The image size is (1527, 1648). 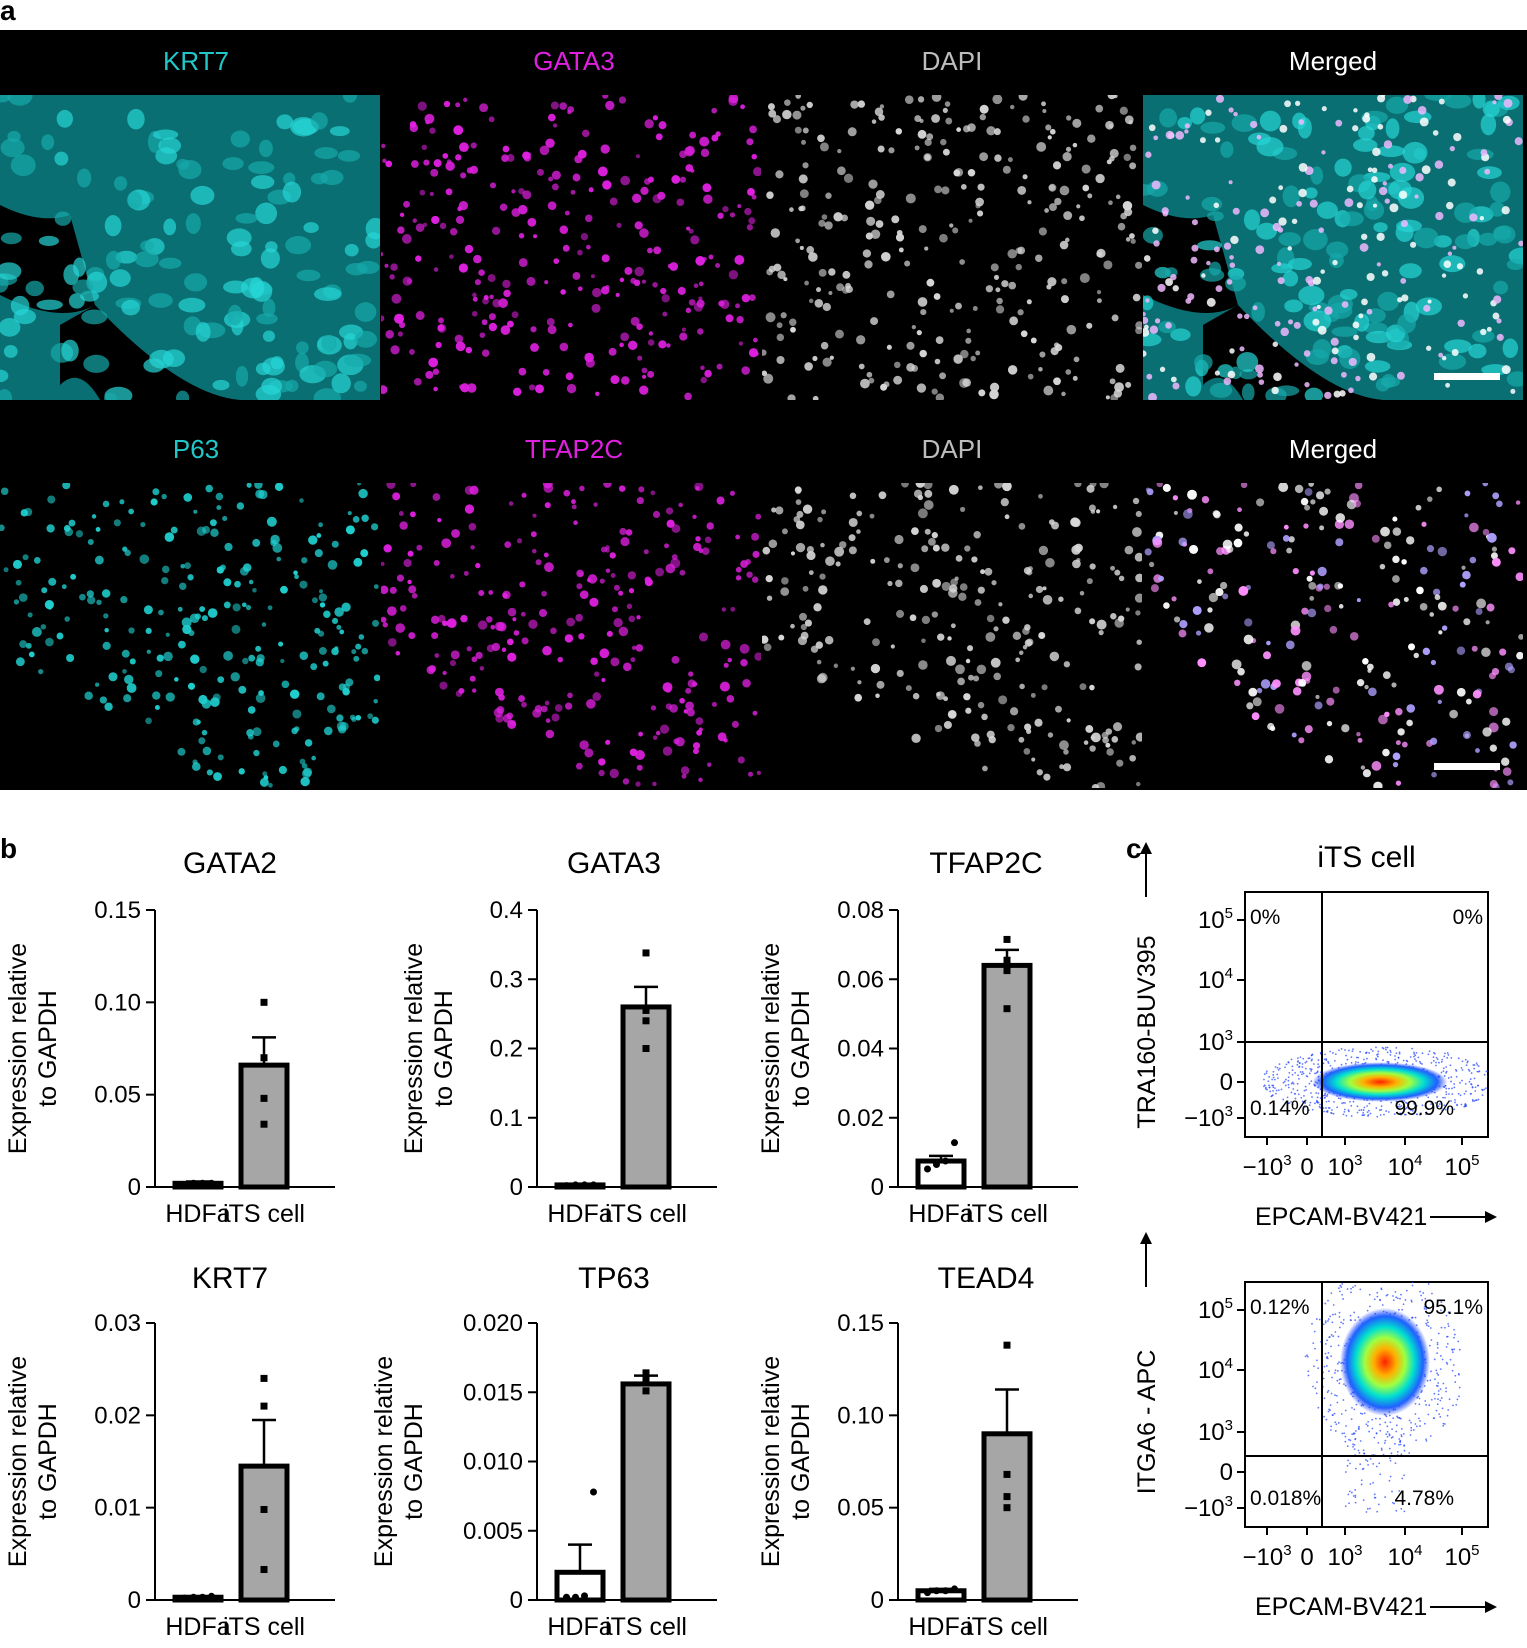 I want to click on y-tick-label: −103, so click(x=1208, y=1117).